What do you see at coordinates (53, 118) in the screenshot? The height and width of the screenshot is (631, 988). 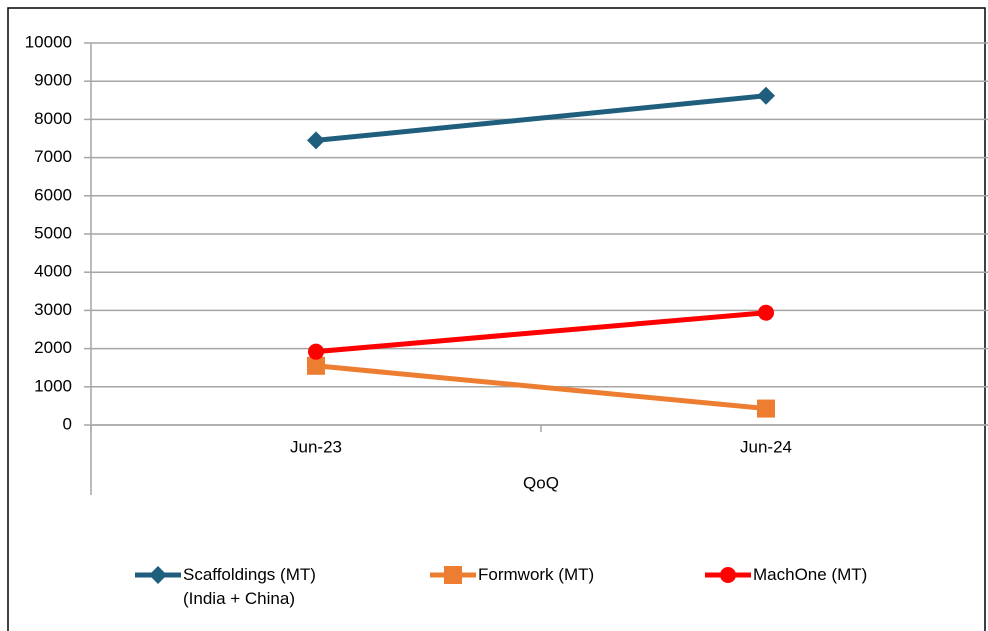 I see `y-tick-label: 8000` at bounding box center [53, 118].